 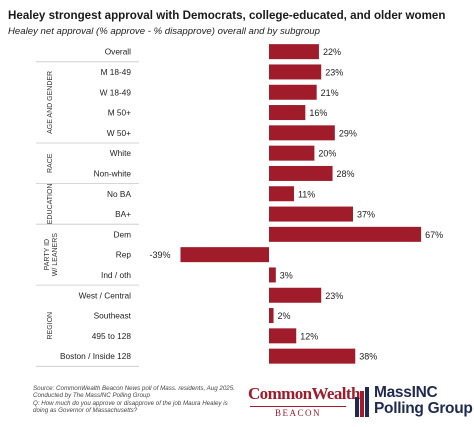 What do you see at coordinates (406, 392) in the screenshot?
I see `massinc-logo-line-1: MassINC` at bounding box center [406, 392].